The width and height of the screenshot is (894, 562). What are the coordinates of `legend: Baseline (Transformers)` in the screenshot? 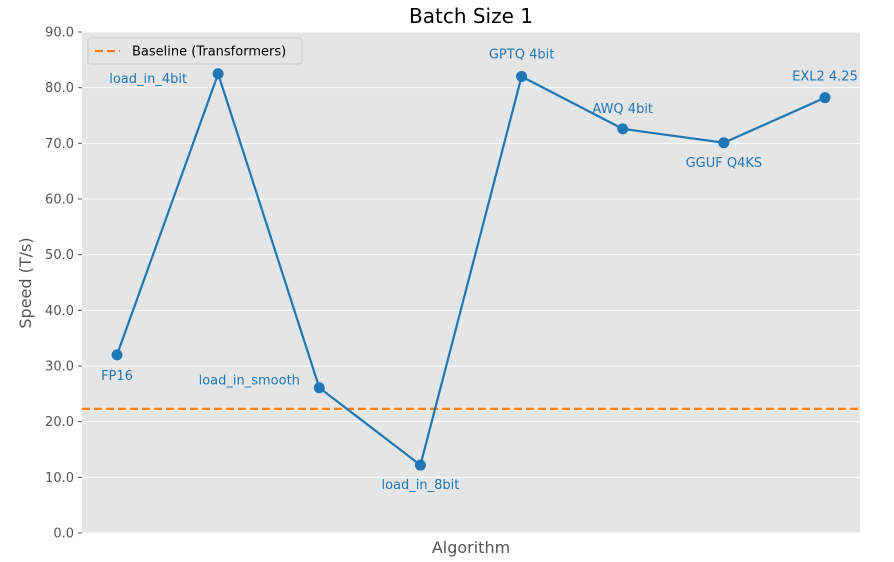 It's located at (195, 51).